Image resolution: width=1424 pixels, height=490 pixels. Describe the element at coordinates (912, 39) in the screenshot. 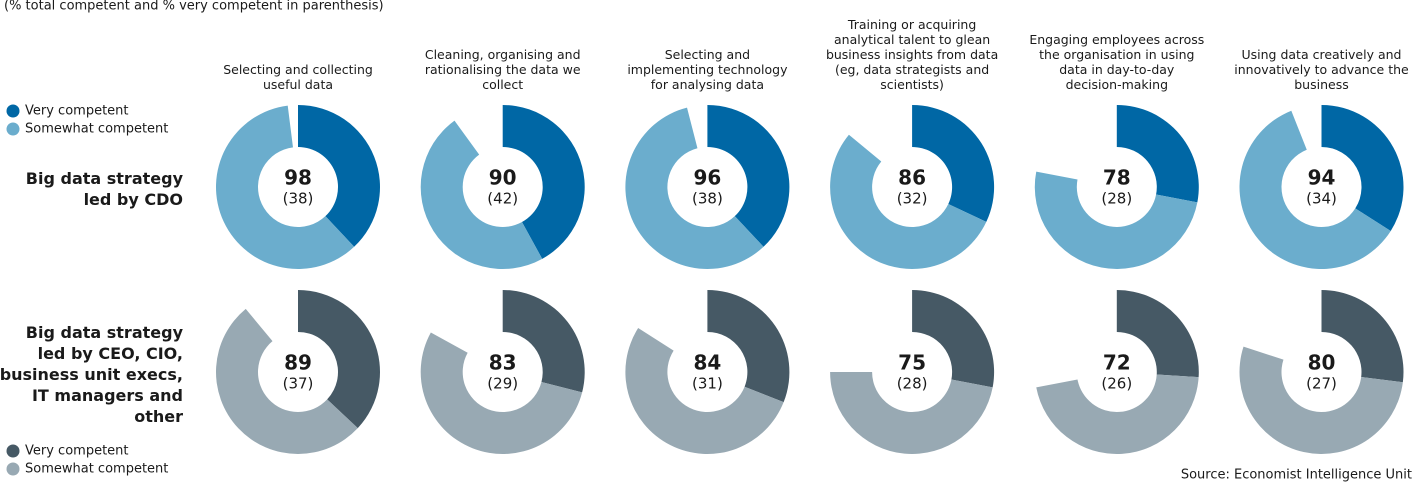

I see `text-line: analytical talent to glean` at that location.